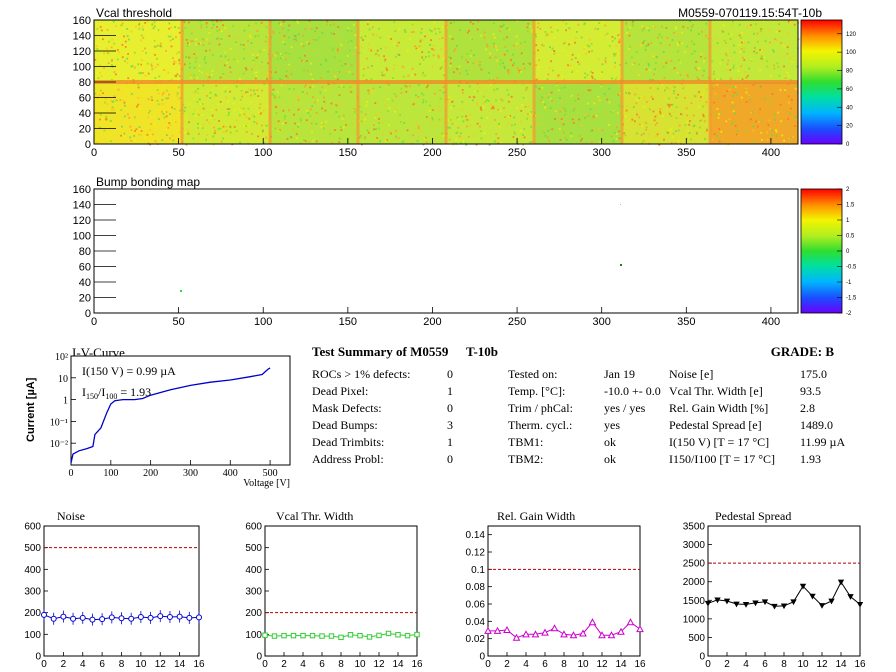  What do you see at coordinates (360, 664) in the screenshot?
I see `x-tick-label: 10` at bounding box center [360, 664].